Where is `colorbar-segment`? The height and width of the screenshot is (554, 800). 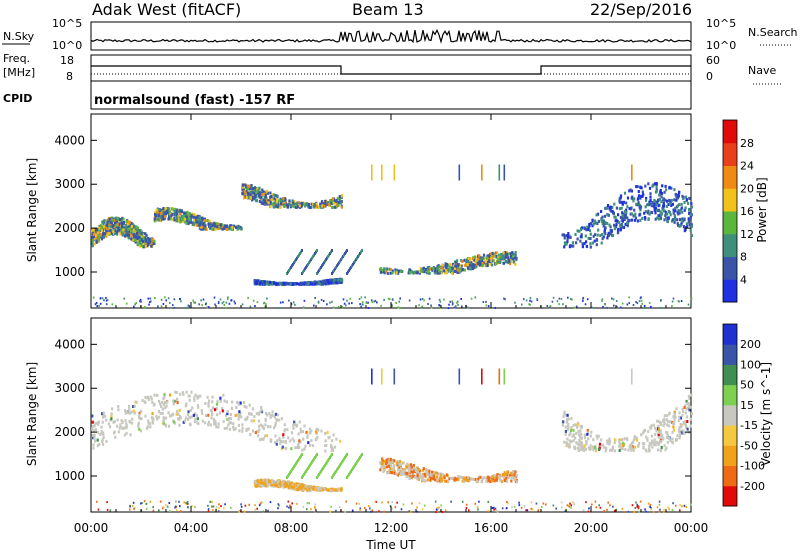 colorbar-segment is located at coordinates (730, 291).